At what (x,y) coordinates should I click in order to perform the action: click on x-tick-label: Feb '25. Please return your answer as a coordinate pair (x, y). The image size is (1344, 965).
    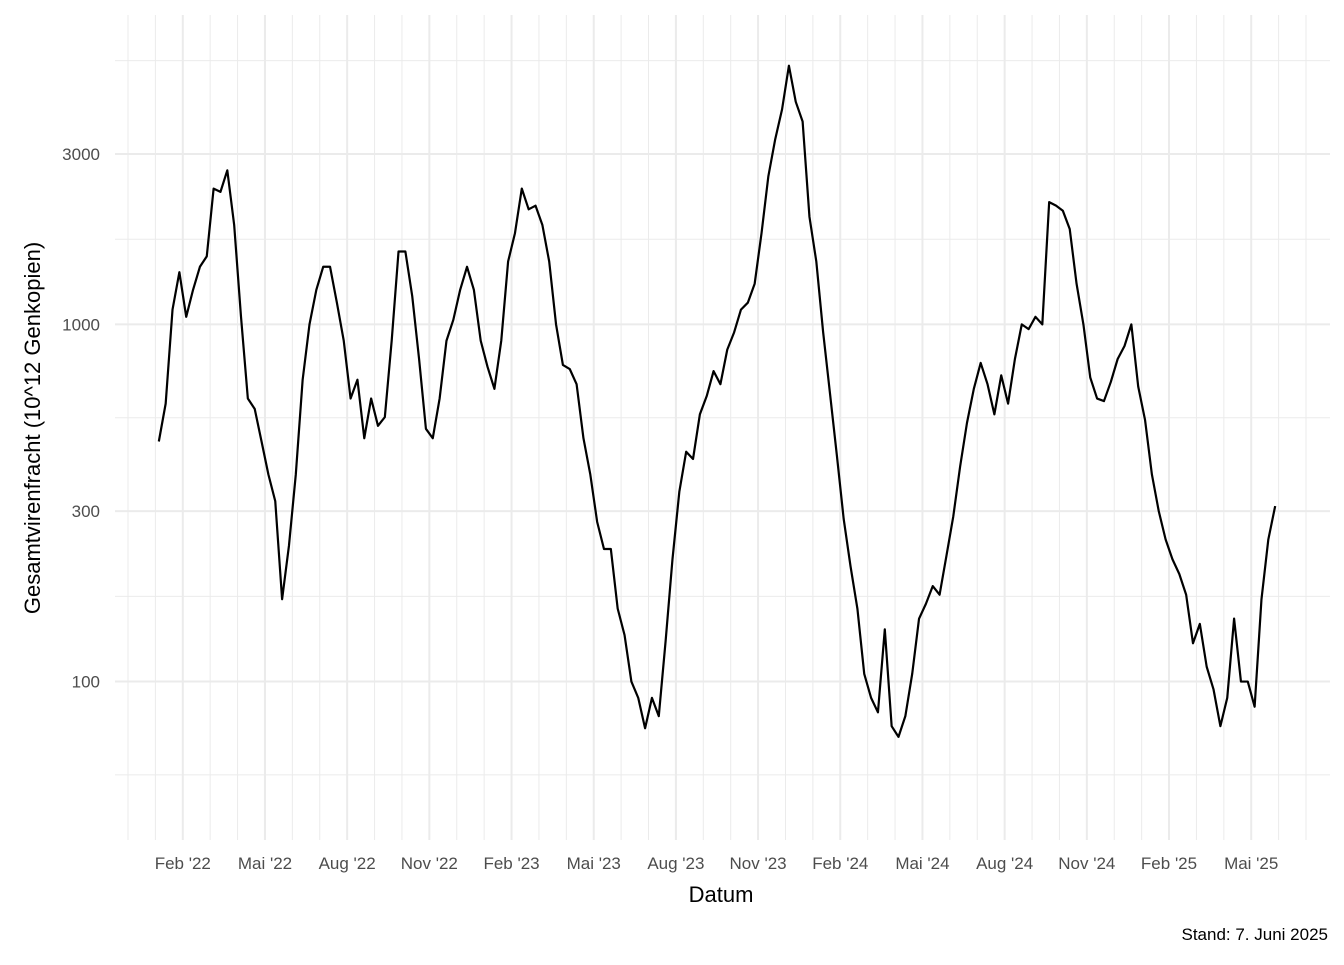
    Looking at the image, I should click on (1169, 863).